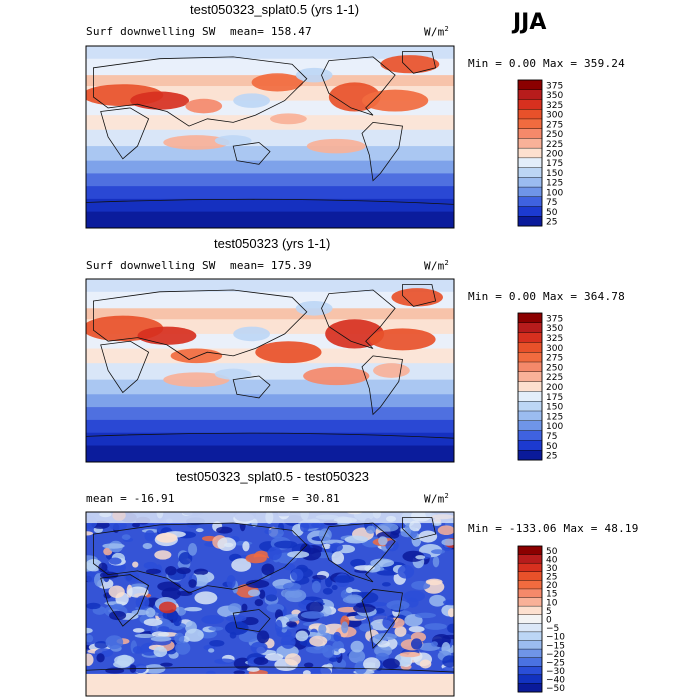 This screenshot has width=700, height=700. I want to click on panel3-mean: mean = -16.91, so click(130, 498).